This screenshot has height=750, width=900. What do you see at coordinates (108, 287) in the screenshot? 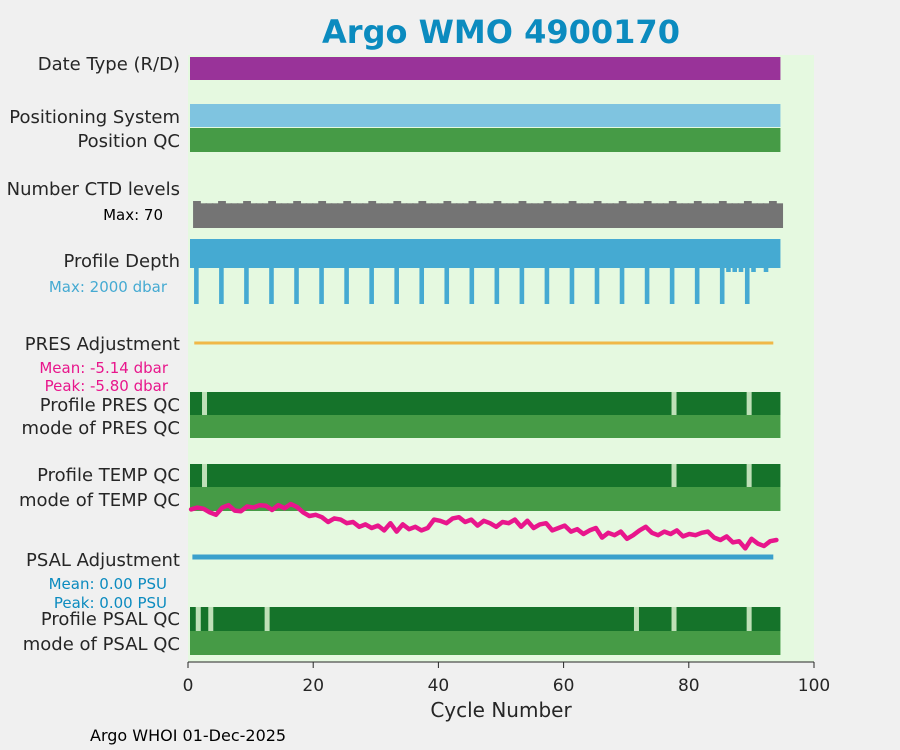
I see `depth-max-note: Max: 2000 dbar` at bounding box center [108, 287].